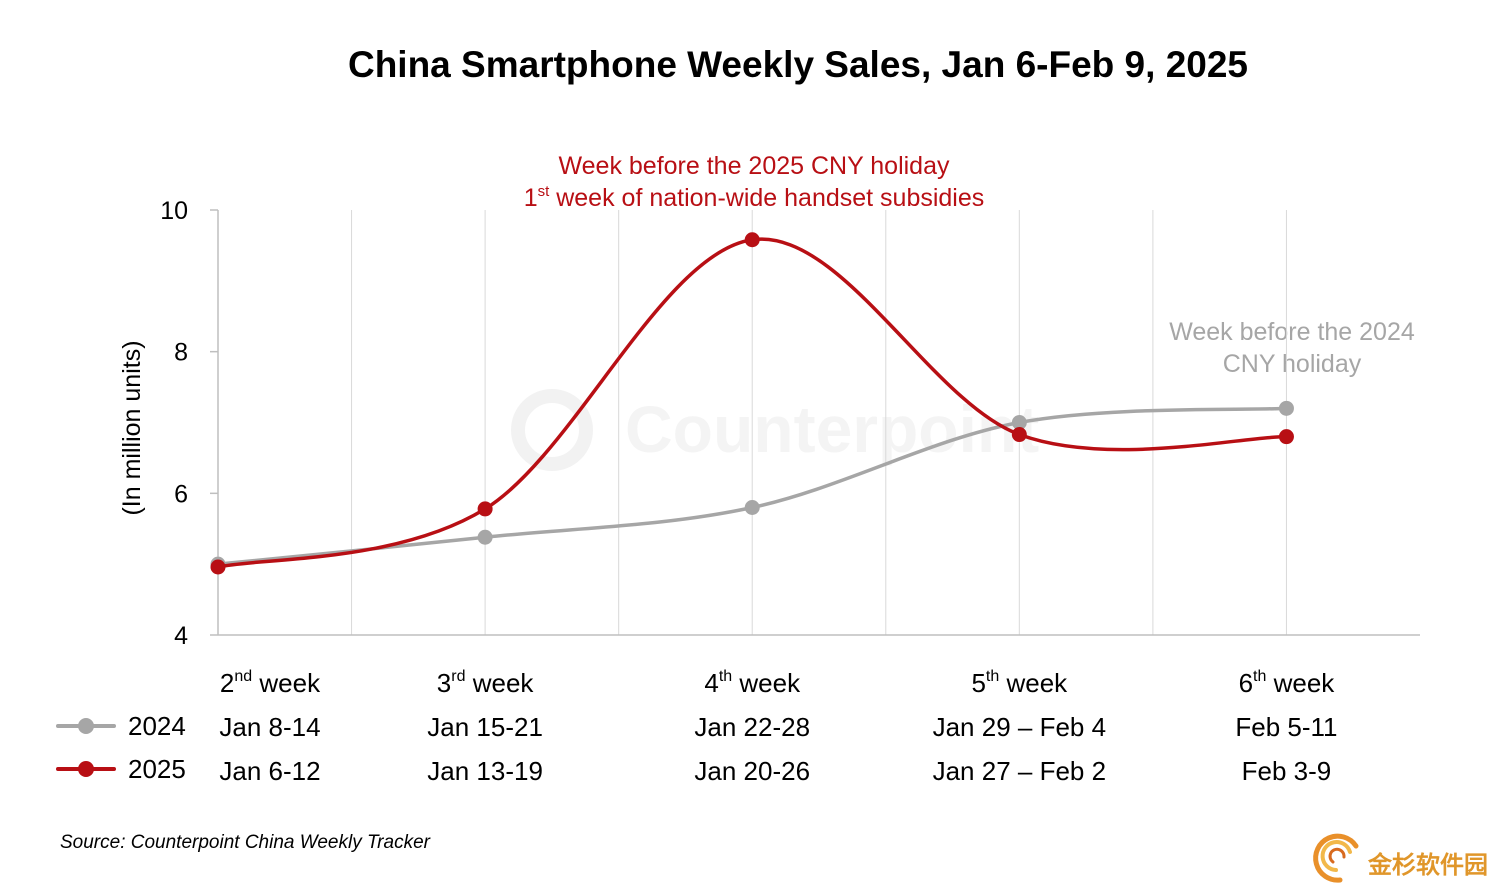 This screenshot has height=892, width=1500. Describe the element at coordinates (1336, 858) in the screenshot. I see `spiral-logo-icon` at that location.